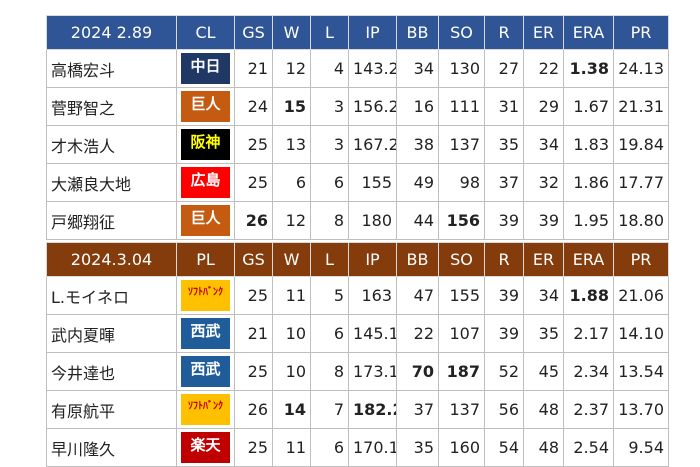  I want to click on data-row: 菅野智之 巨人 24 15 3 156.2 16 111 31 29 1.67 21.31, so click(357, 106).